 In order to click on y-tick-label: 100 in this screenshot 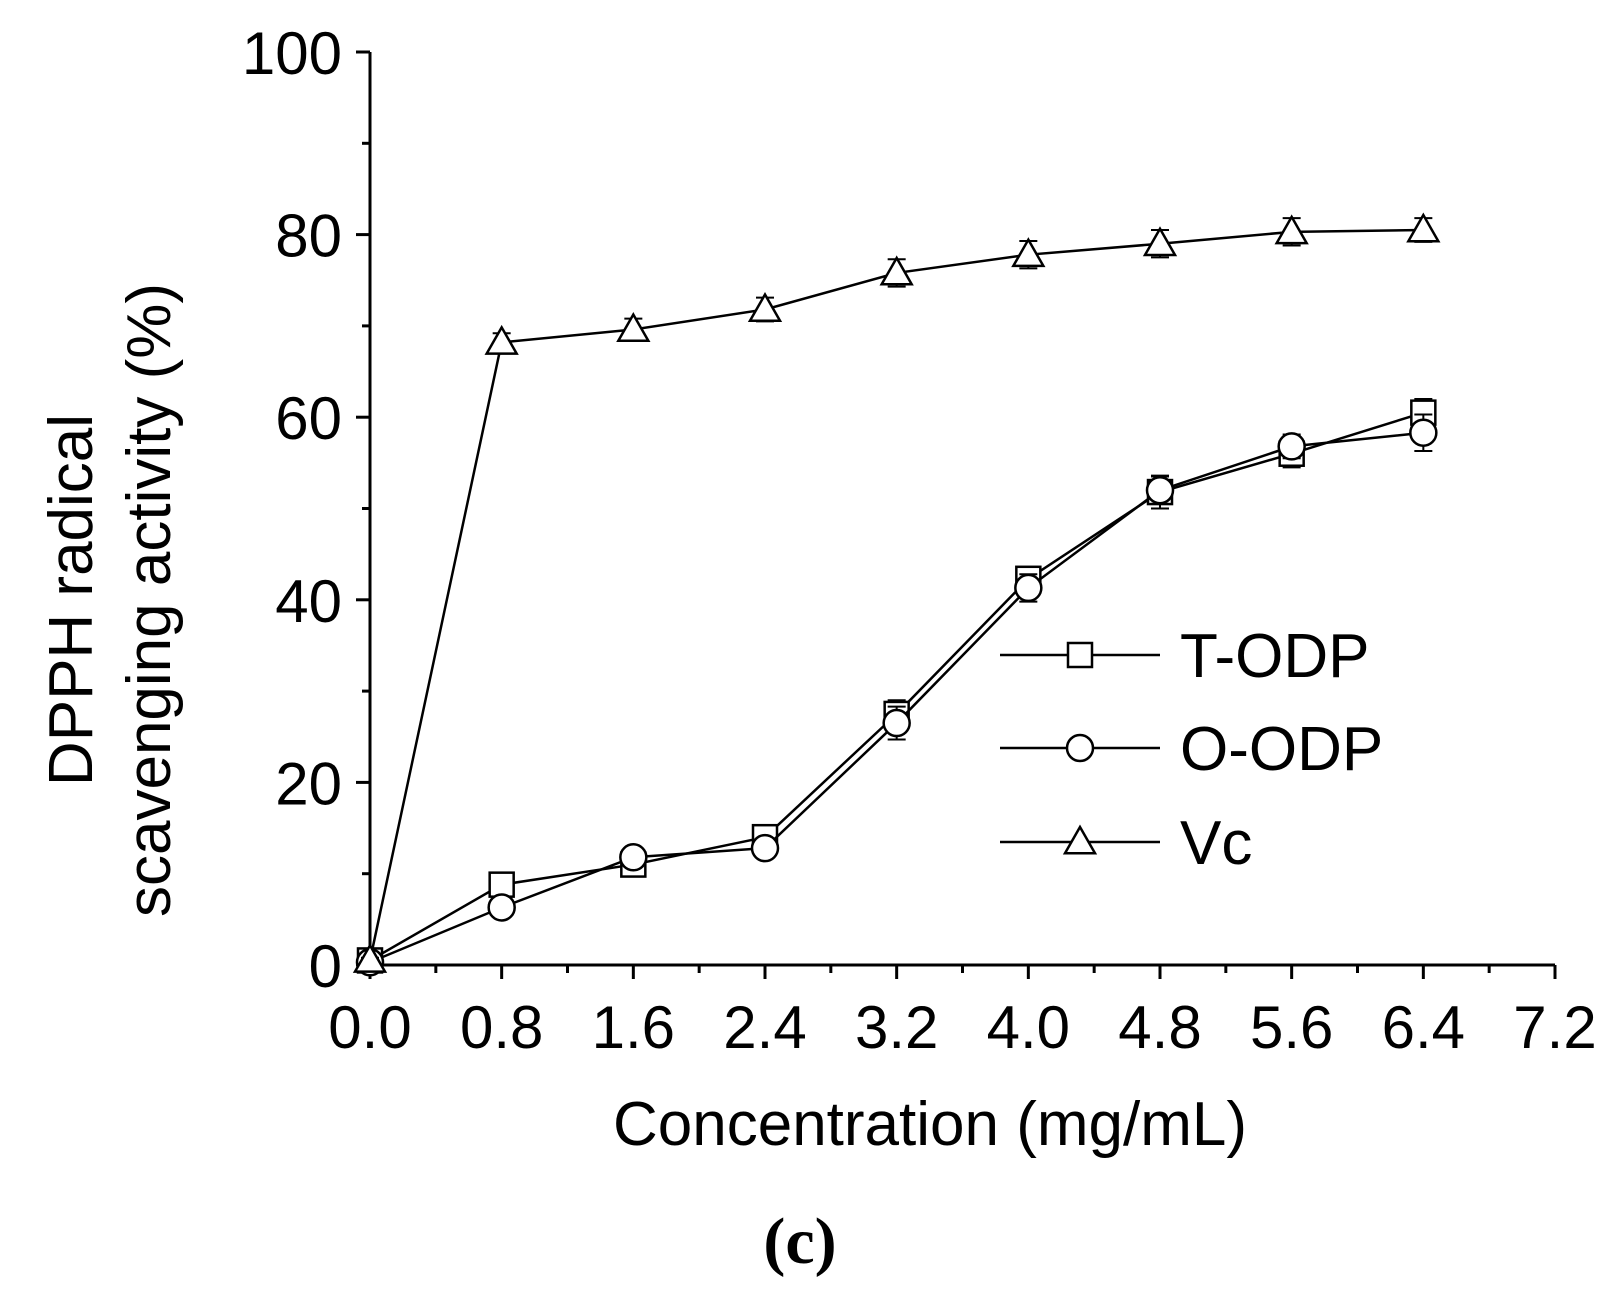, I will do `click(292, 53)`.